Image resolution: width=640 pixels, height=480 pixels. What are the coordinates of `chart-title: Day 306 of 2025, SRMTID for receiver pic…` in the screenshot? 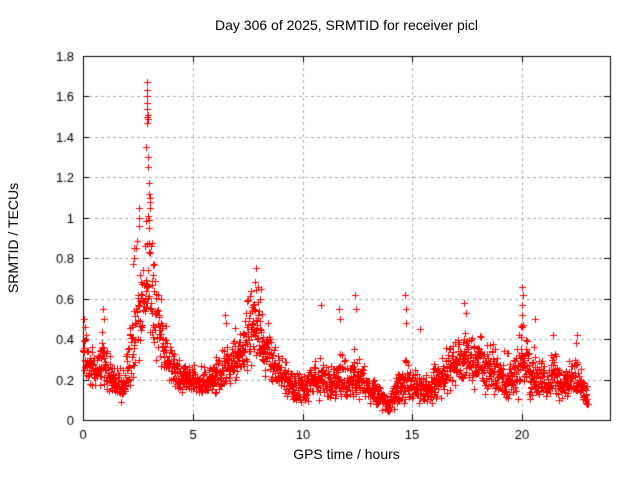 It's located at (346, 25).